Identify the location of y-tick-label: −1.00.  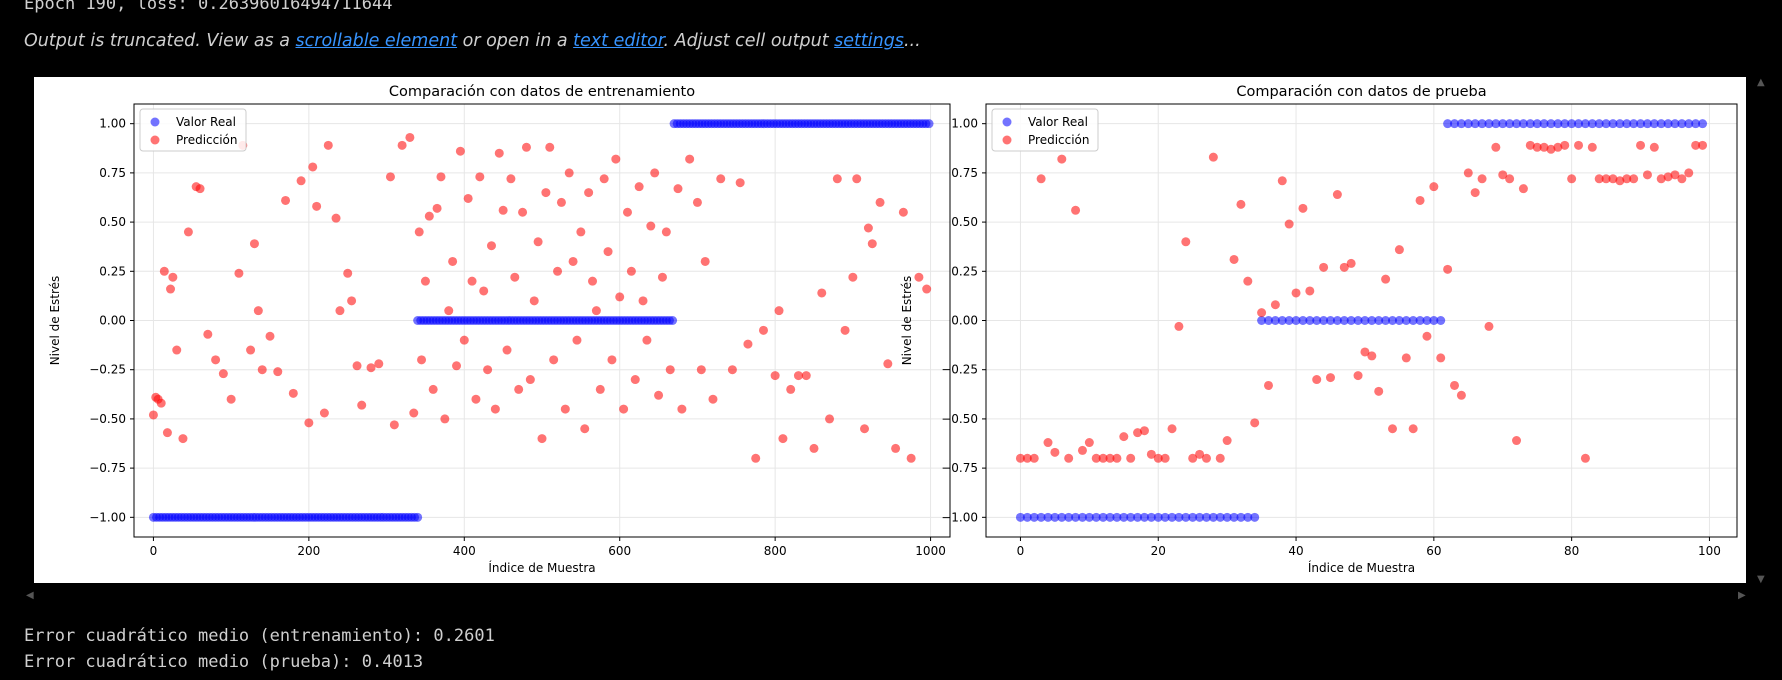
(107, 517).